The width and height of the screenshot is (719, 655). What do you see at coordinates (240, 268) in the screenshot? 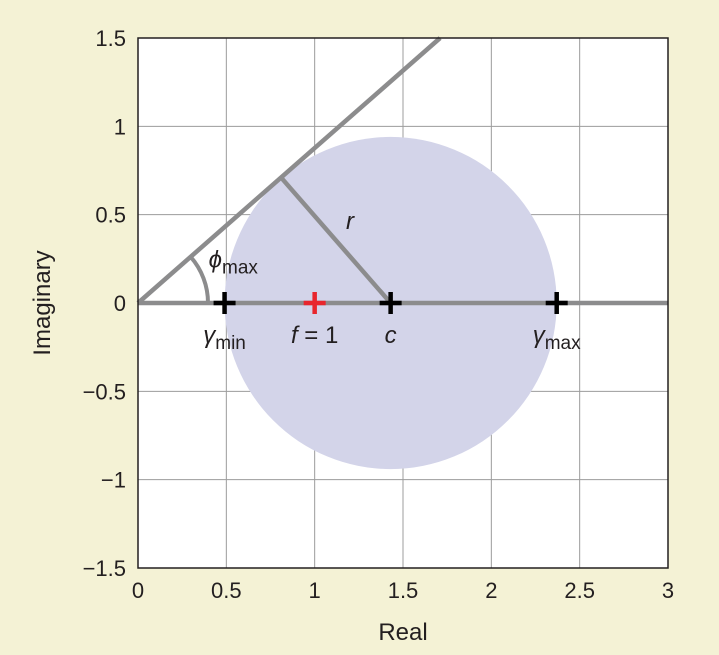
I see `phi-subscript: max` at bounding box center [240, 268].